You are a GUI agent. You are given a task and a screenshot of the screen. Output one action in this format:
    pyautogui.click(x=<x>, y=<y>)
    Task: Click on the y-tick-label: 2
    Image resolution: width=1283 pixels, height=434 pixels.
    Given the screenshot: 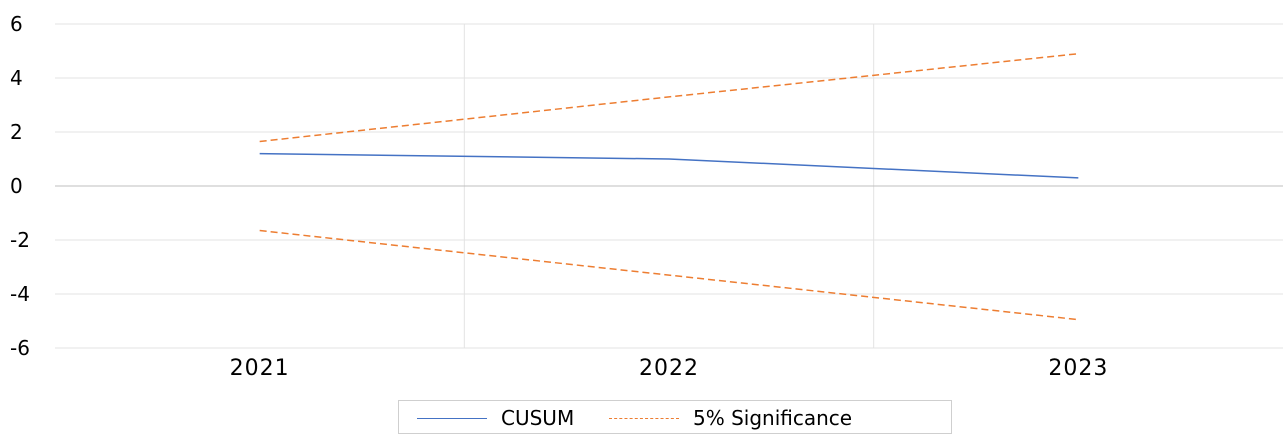 What is the action you would take?
    pyautogui.click(x=16, y=132)
    